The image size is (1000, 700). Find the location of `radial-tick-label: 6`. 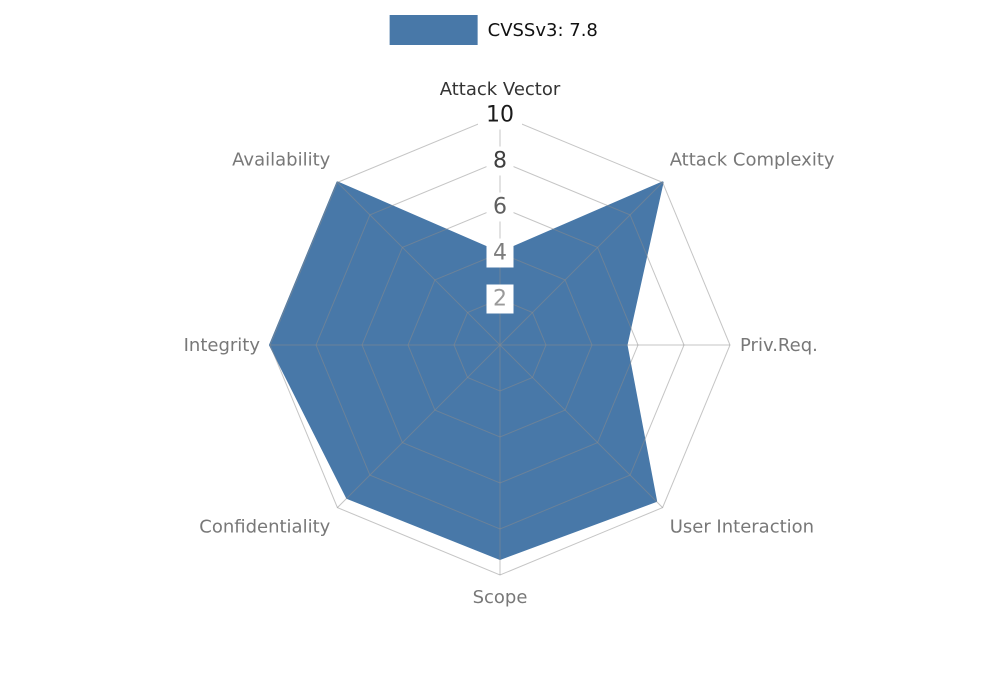

radial-tick-label: 6 is located at coordinates (500, 207).